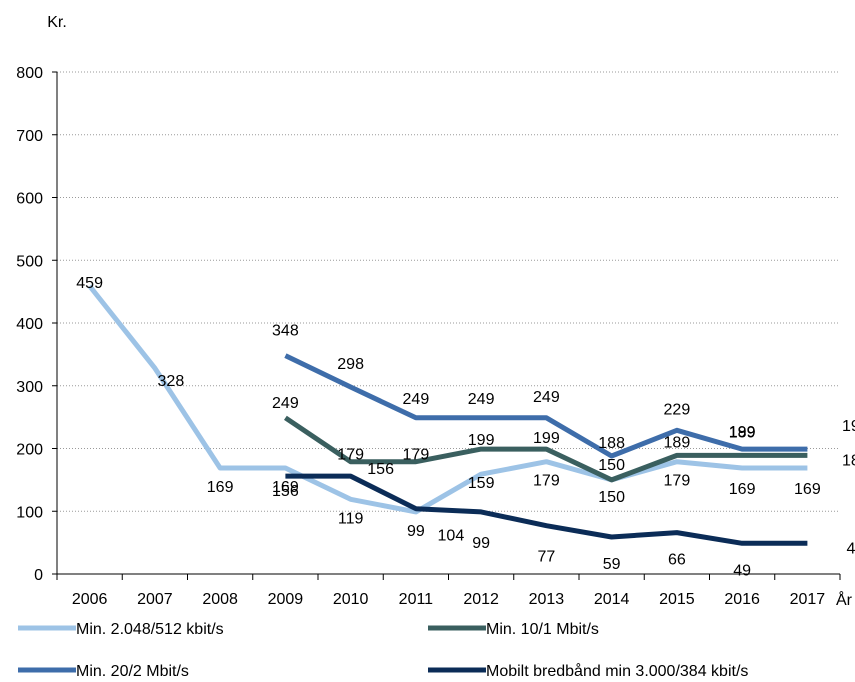 The image size is (855, 682). What do you see at coordinates (285, 331) in the screenshot?
I see `data-label: 348` at bounding box center [285, 331].